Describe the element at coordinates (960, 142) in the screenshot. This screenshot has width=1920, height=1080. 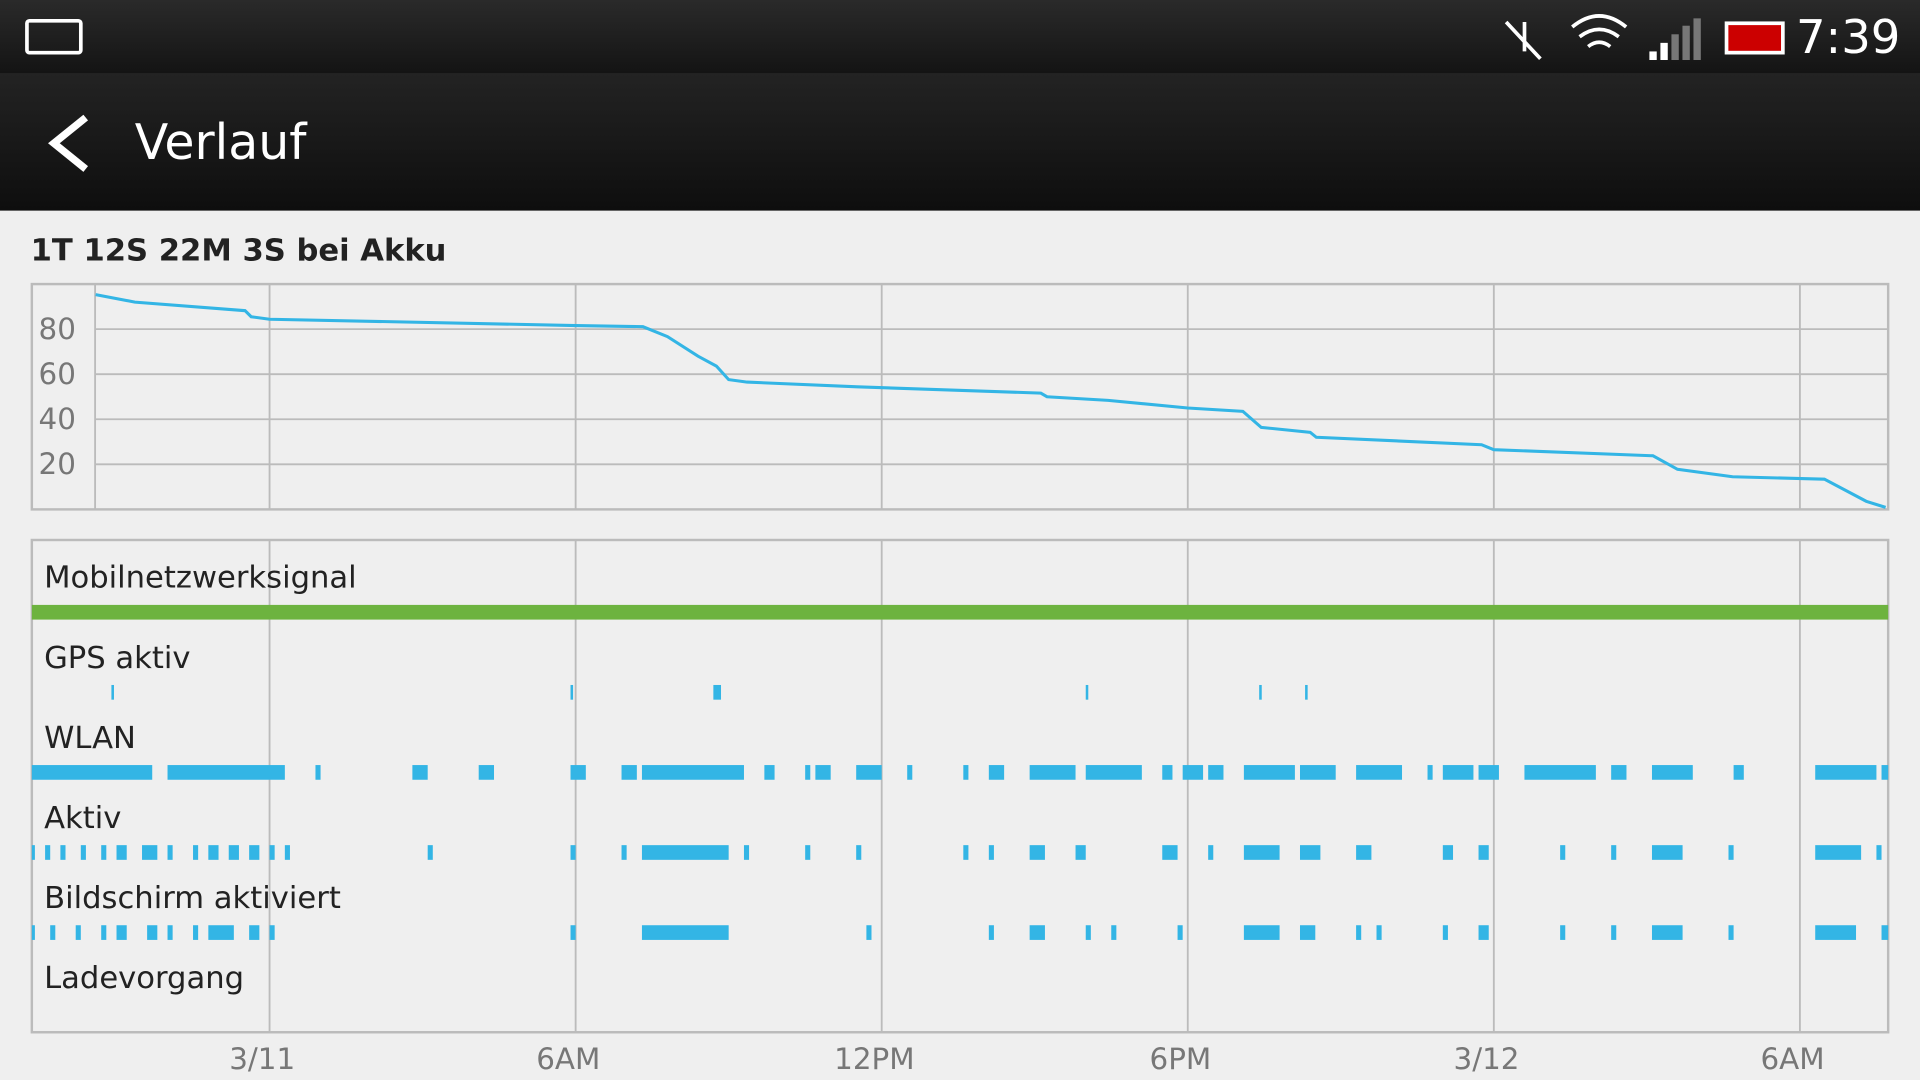
I see `action-bar` at that location.